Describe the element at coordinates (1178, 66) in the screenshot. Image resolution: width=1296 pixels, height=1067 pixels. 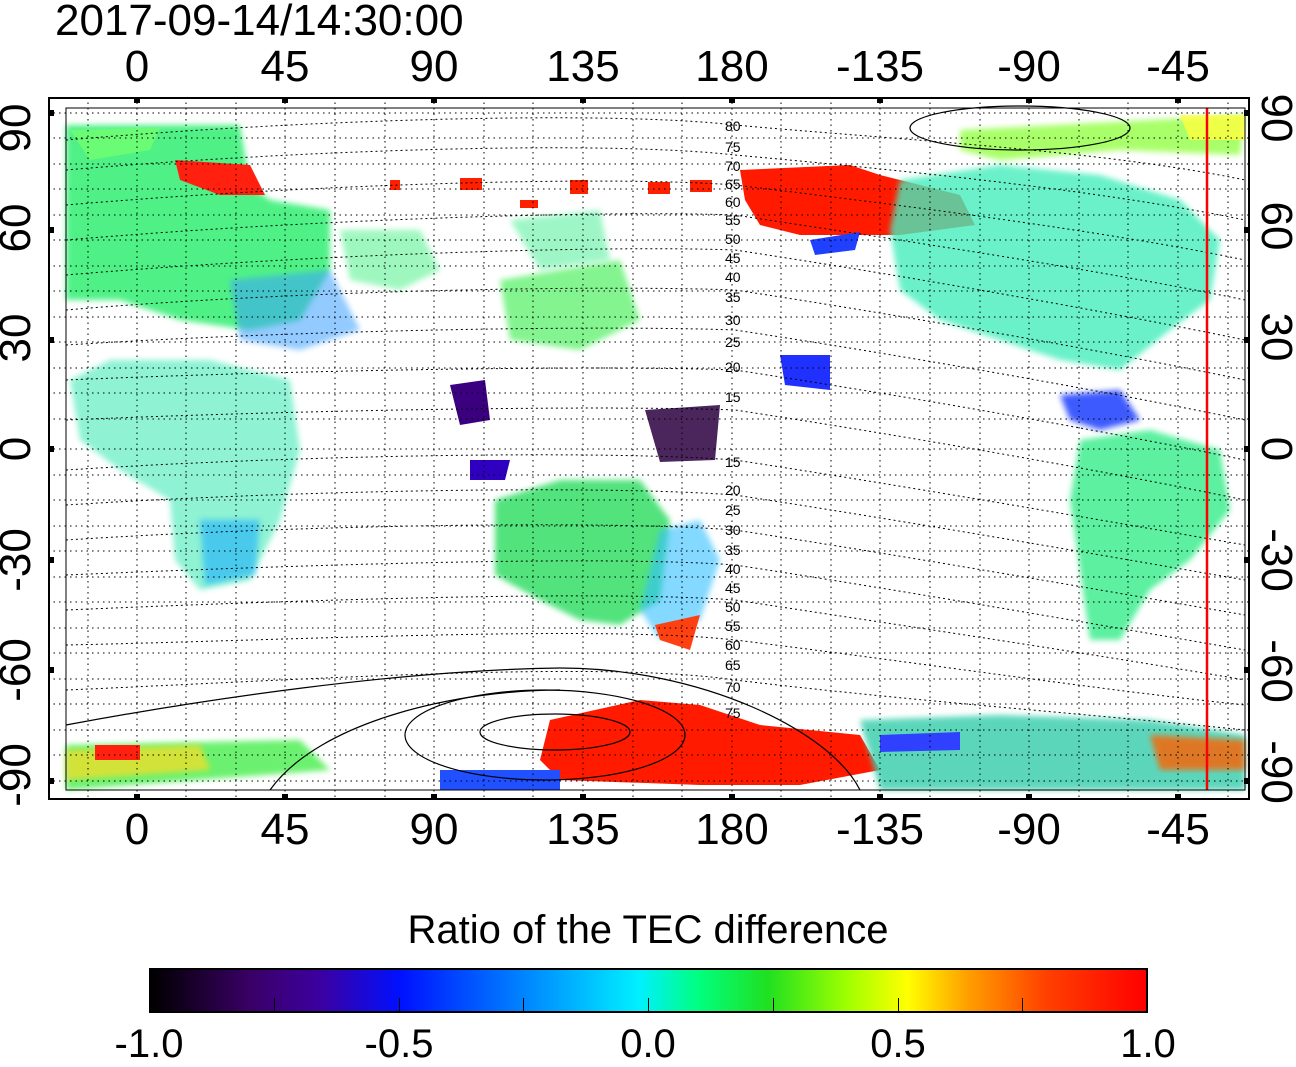
I see `top-lon-label-m45: -45` at that location.